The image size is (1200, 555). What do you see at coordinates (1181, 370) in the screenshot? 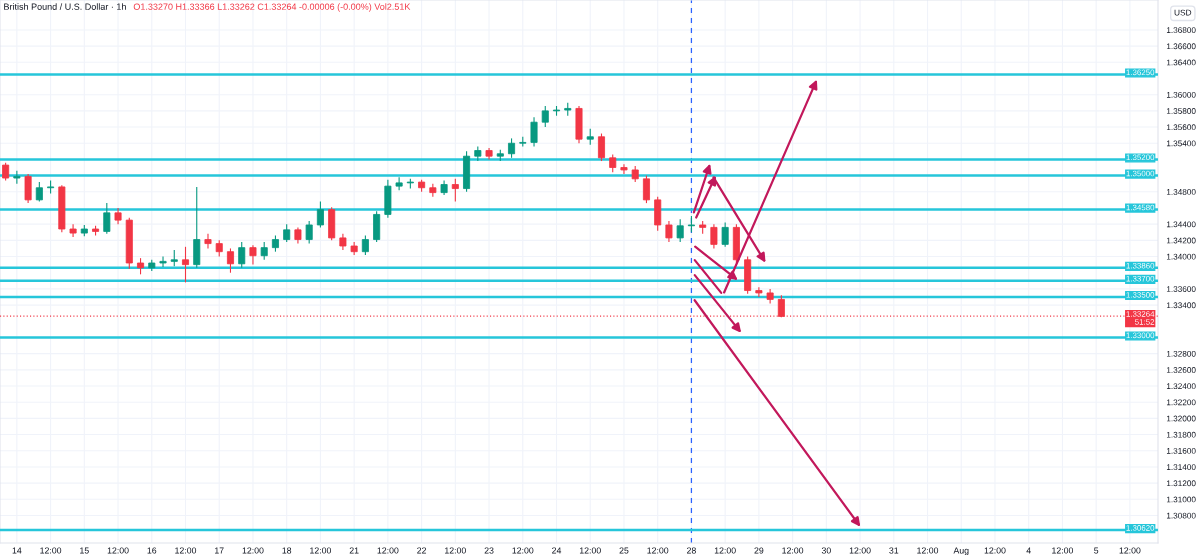
I see `y-tick-label: 1.32600` at bounding box center [1181, 370].